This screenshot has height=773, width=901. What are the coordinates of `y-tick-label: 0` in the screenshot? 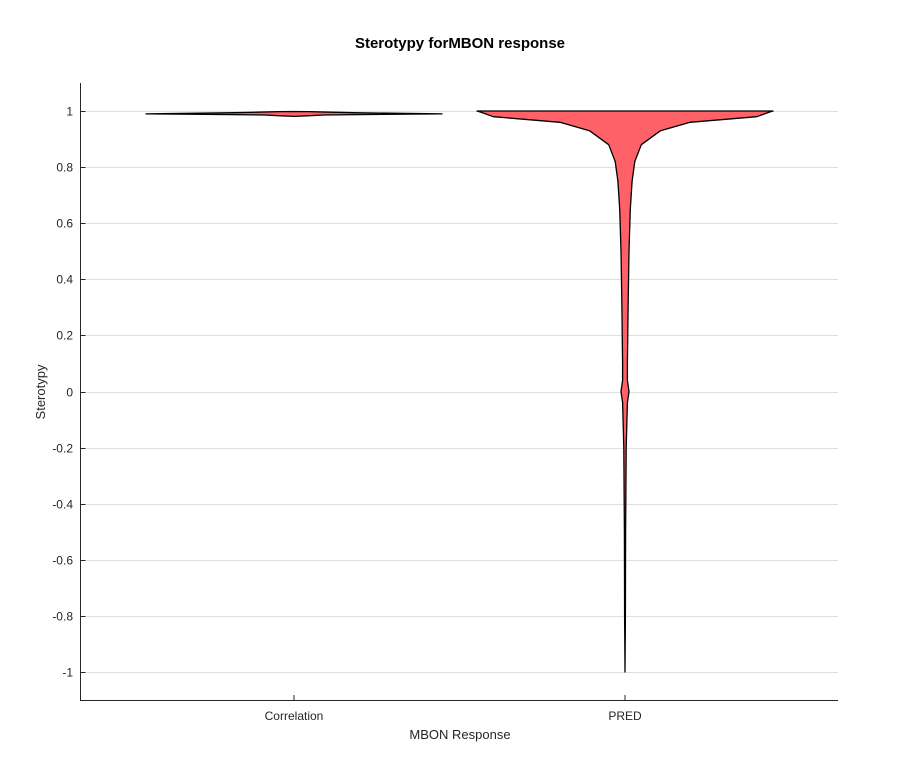 It's located at (69, 393).